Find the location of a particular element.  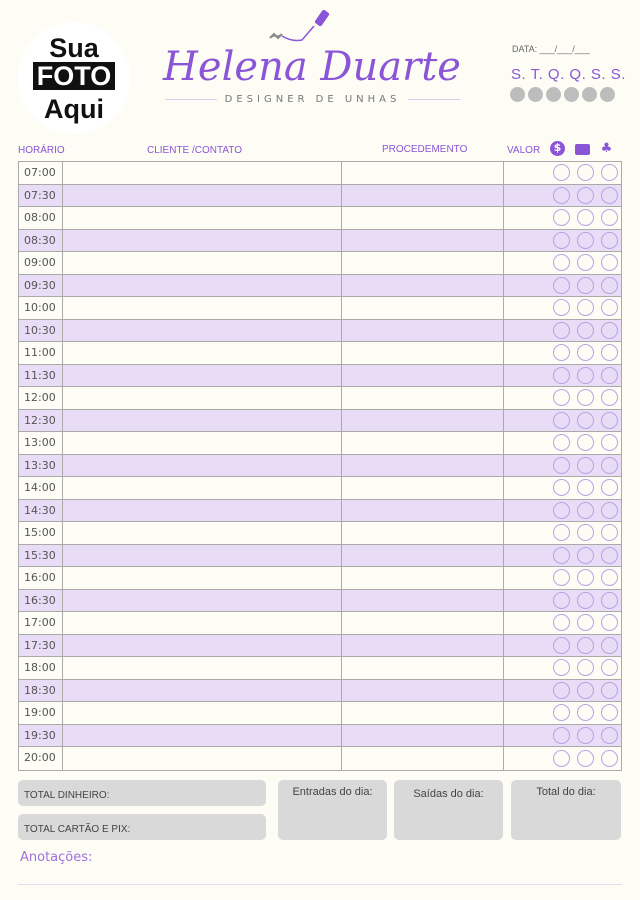

notes-line is located at coordinates (320, 884).